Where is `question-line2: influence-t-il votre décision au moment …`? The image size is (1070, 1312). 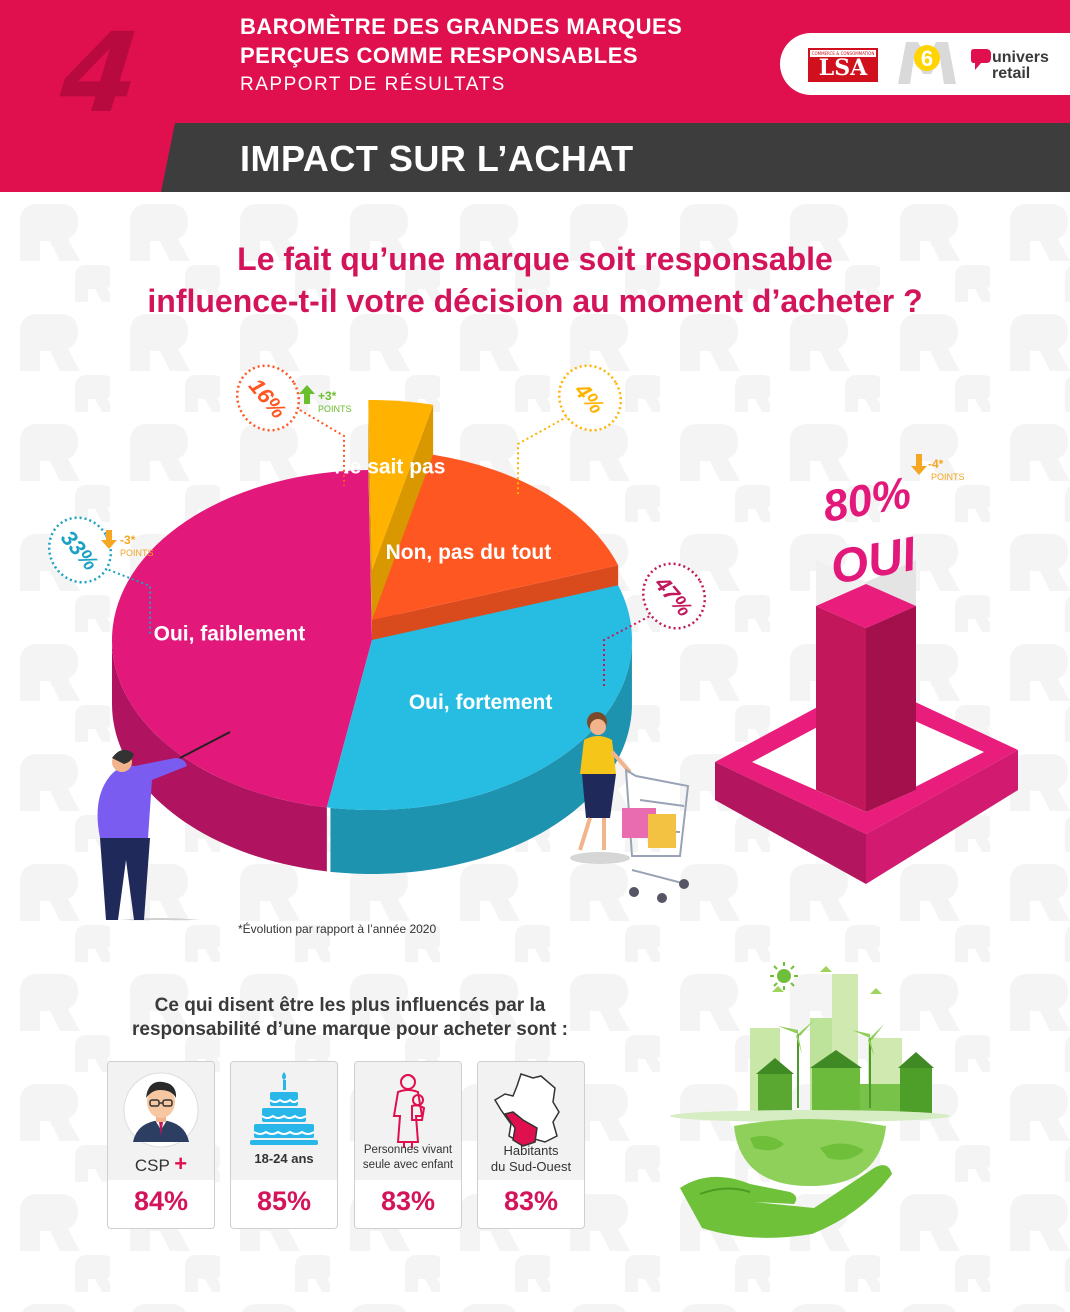 question-line2: influence-t-il votre décision au moment … is located at coordinates (535, 301).